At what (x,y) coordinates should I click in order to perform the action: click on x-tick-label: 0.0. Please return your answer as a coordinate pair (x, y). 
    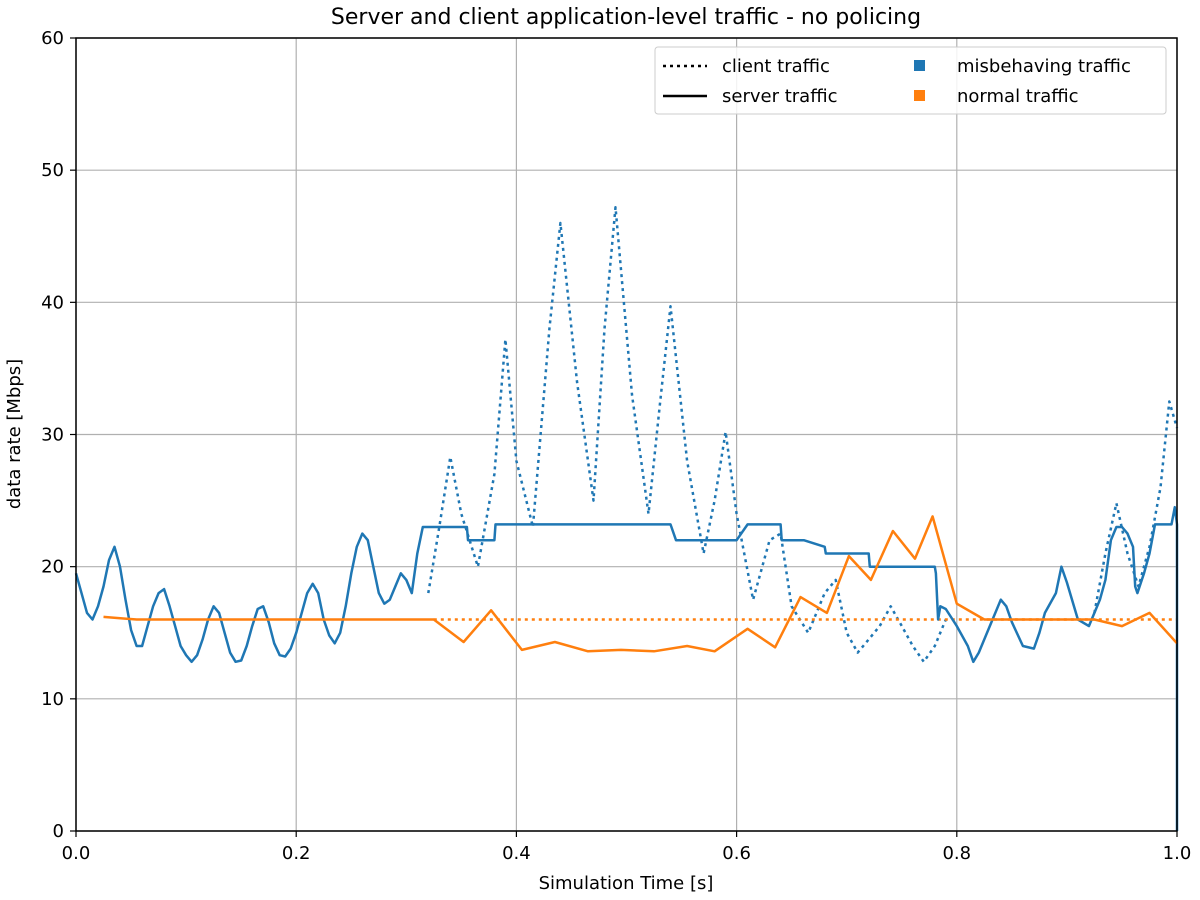
    Looking at the image, I should click on (76, 853).